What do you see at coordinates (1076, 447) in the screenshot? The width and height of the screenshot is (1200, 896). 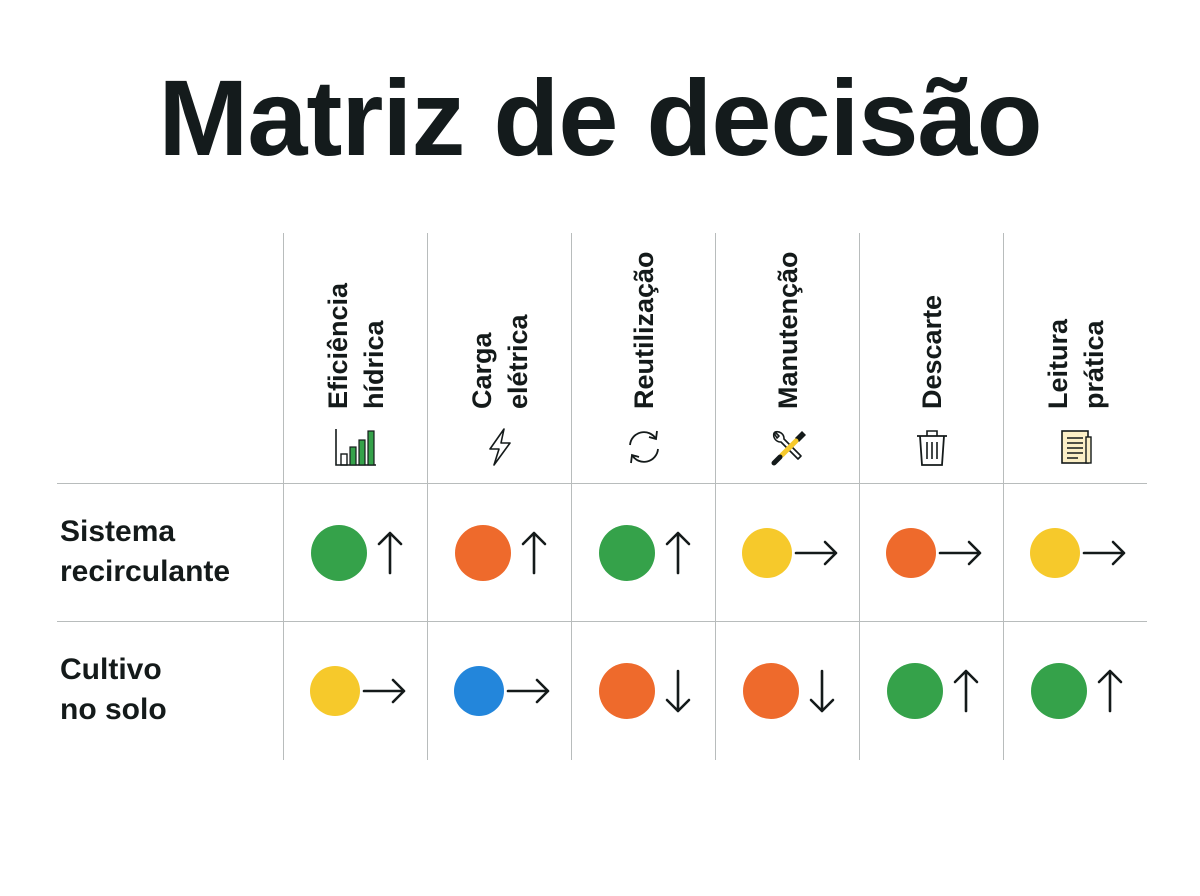 I see `document-icon` at bounding box center [1076, 447].